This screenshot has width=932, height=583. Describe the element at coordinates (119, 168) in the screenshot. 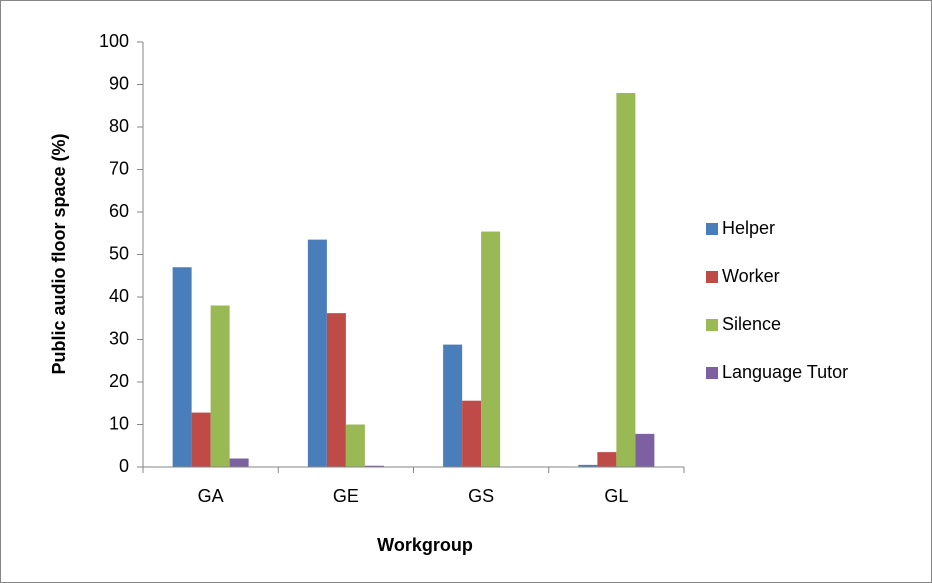

I see `y-tick-label: 70` at that location.